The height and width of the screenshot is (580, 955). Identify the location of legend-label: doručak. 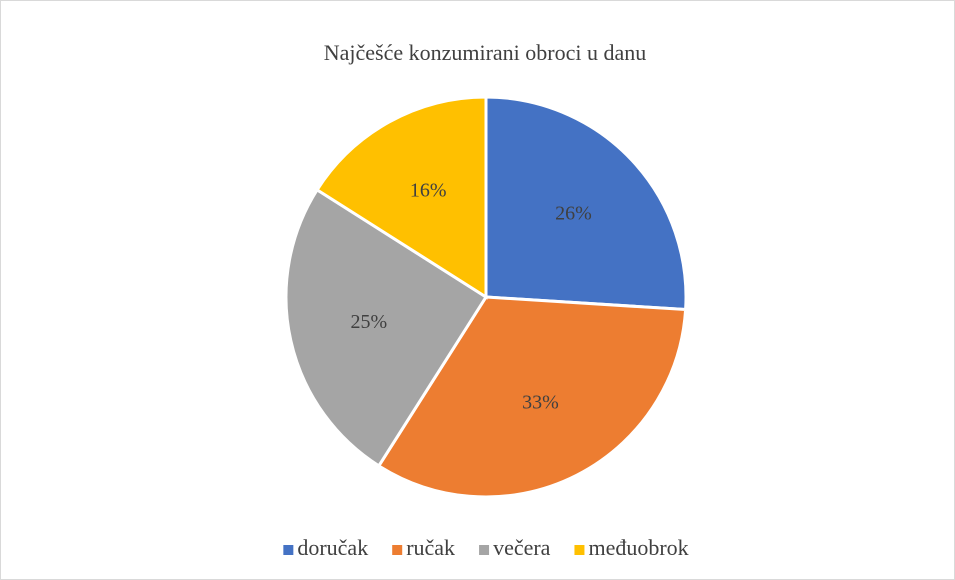
(332, 547).